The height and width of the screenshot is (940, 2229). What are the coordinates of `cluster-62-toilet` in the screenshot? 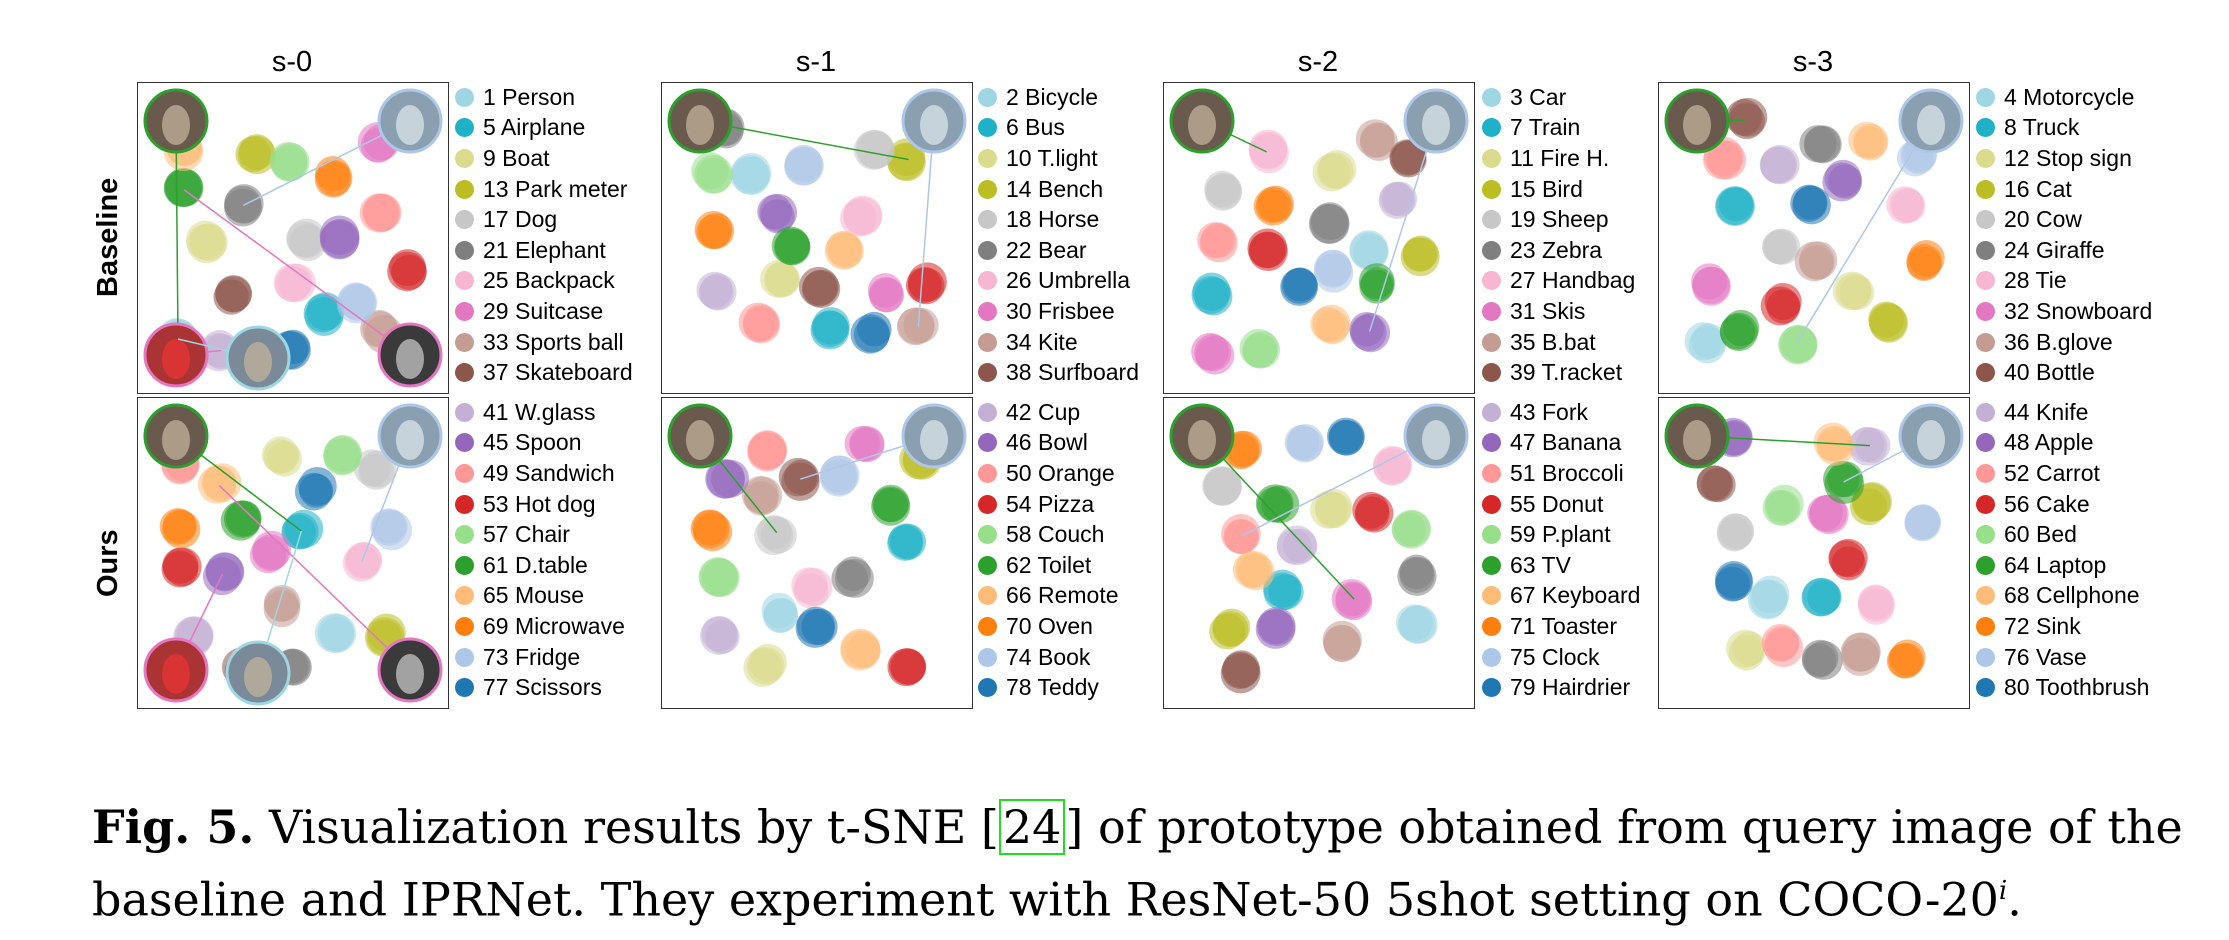 It's located at (791, 246).